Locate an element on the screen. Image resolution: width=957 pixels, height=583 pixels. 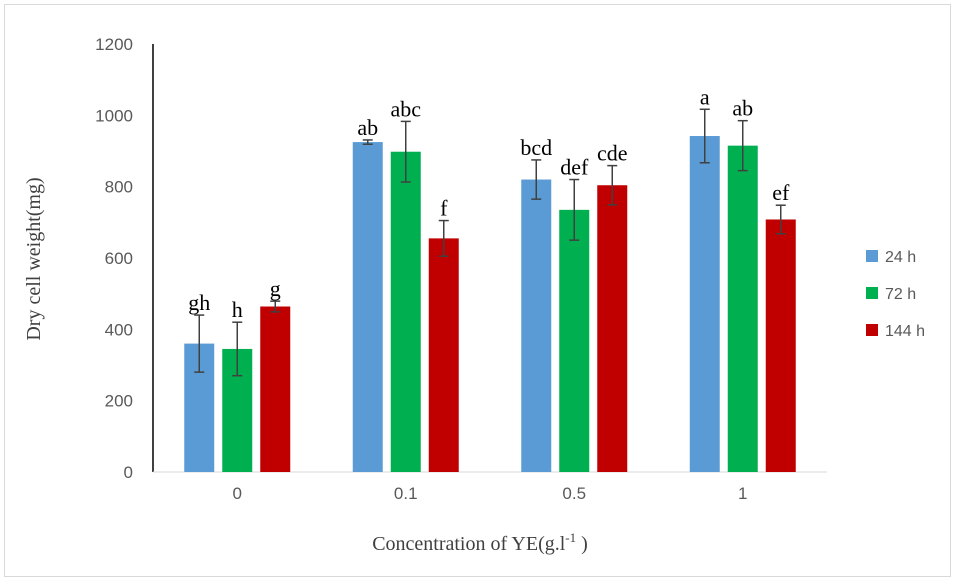
legend-label: 72 h is located at coordinates (900, 294).